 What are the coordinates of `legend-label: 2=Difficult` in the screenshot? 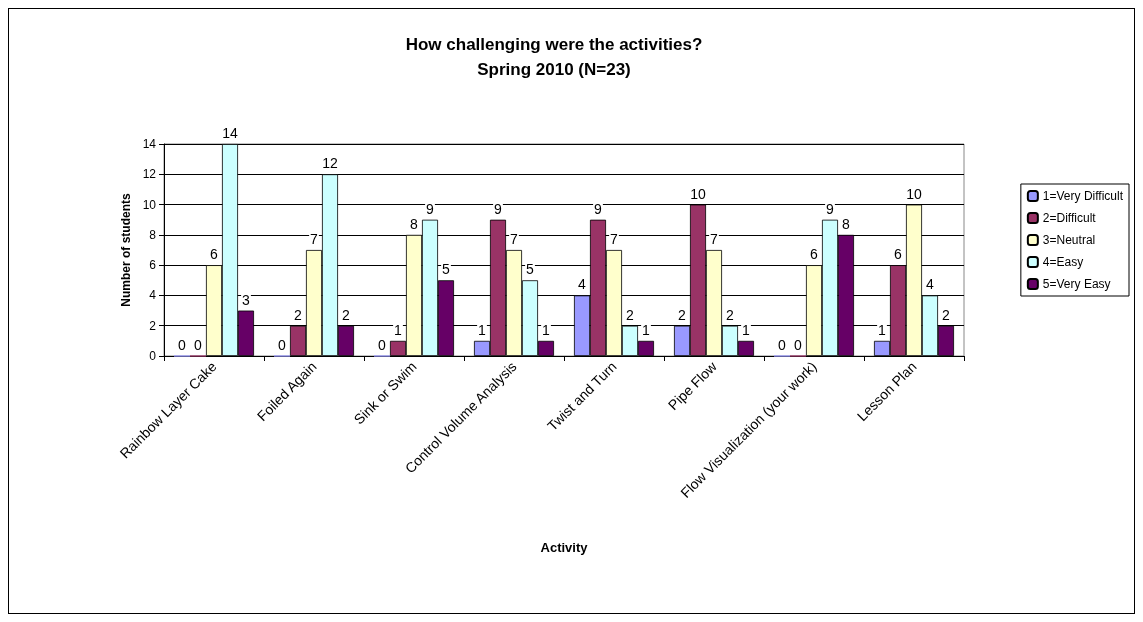 It's located at (1069, 218).